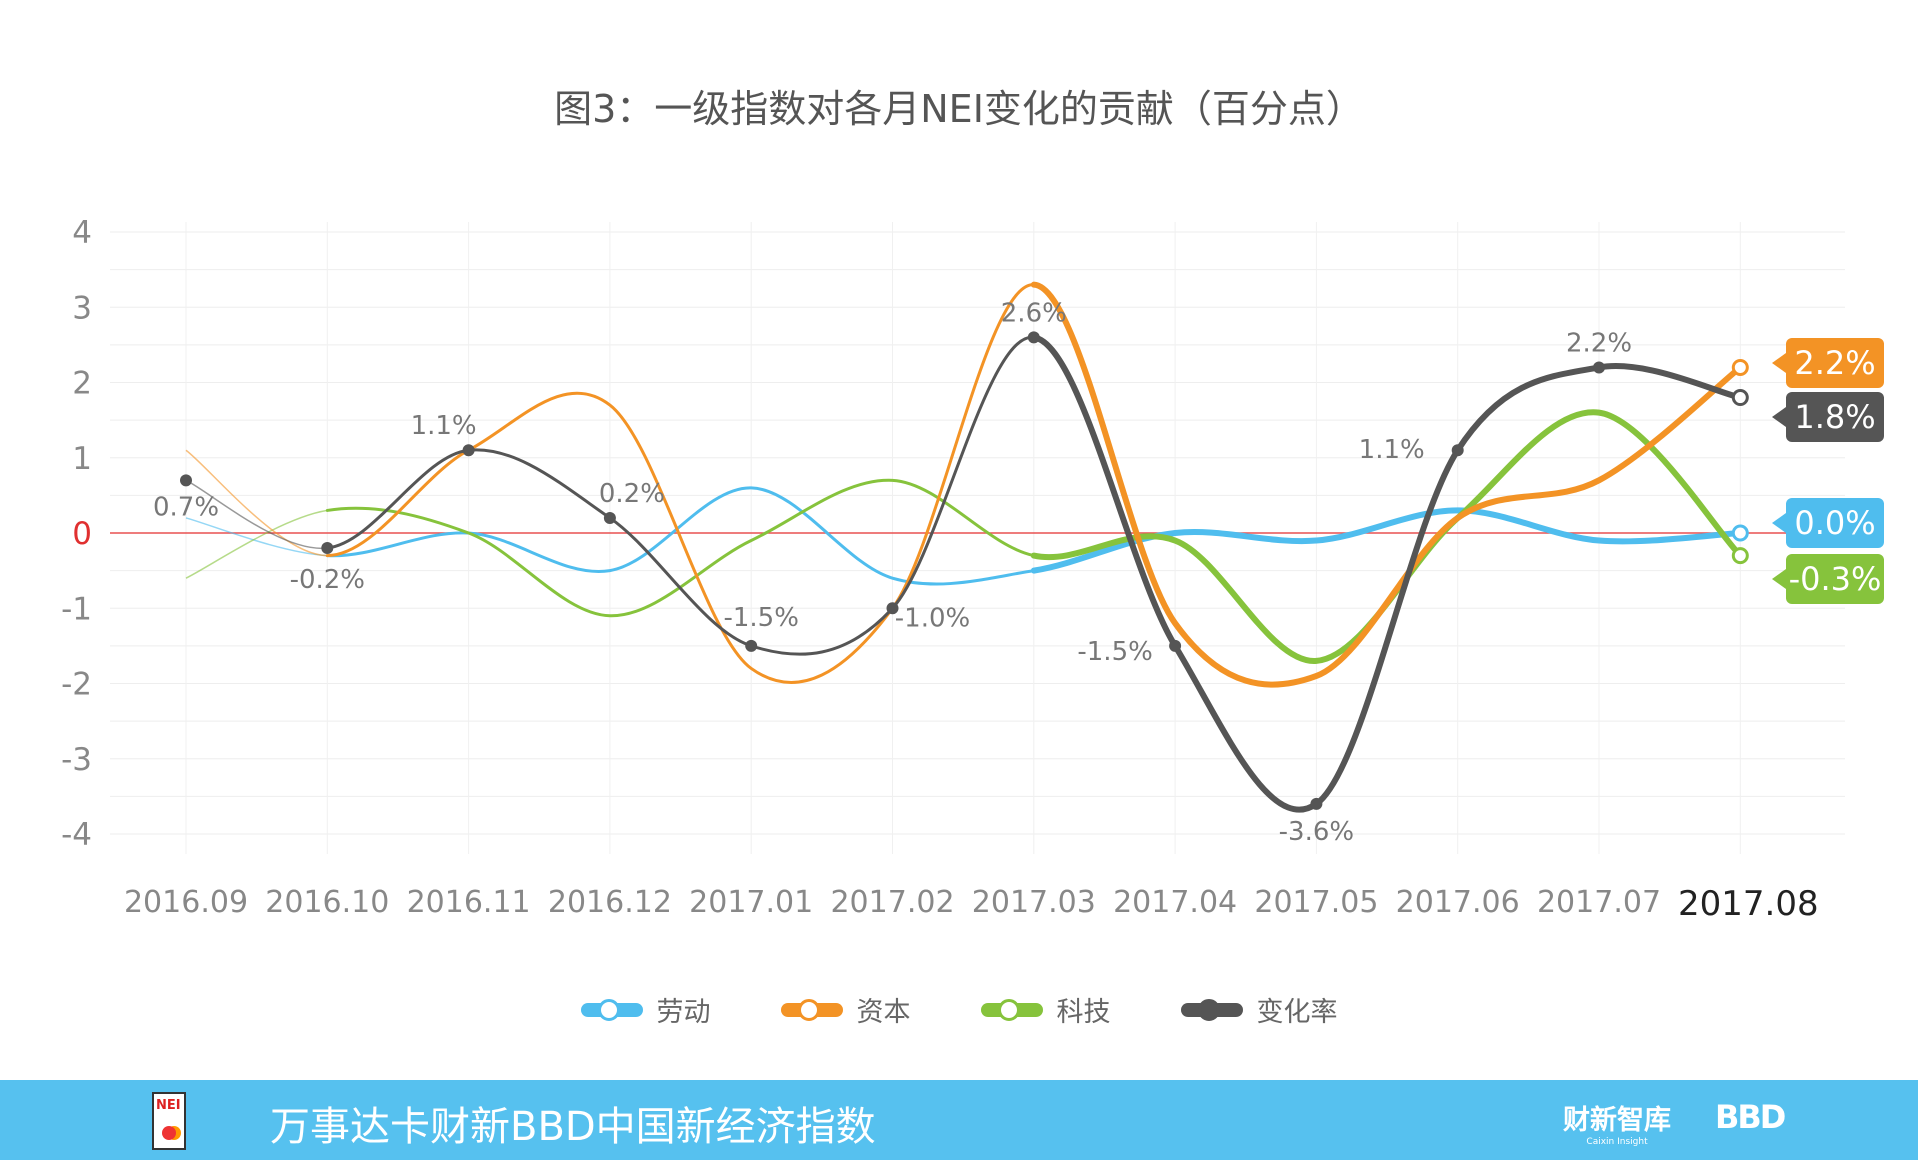 Image resolution: width=1918 pixels, height=1160 pixels. What do you see at coordinates (256, 514) in the screenshot?
I see `series-line-3-faded` at bounding box center [256, 514].